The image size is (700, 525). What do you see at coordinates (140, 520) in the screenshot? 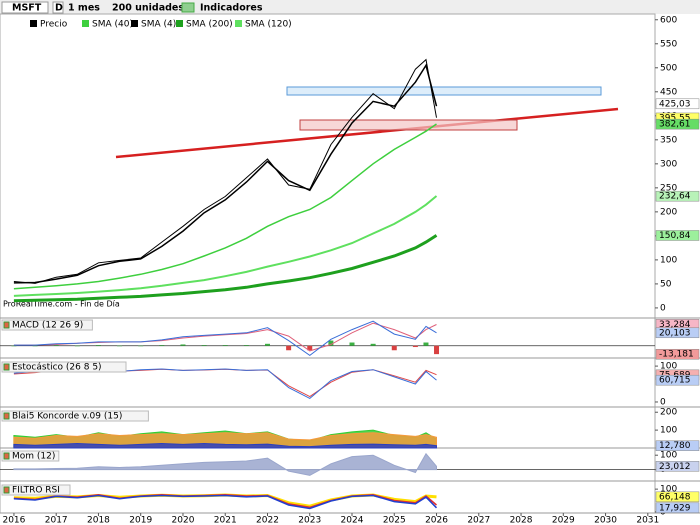
I see `x-tick-label: 2019` at bounding box center [140, 520].